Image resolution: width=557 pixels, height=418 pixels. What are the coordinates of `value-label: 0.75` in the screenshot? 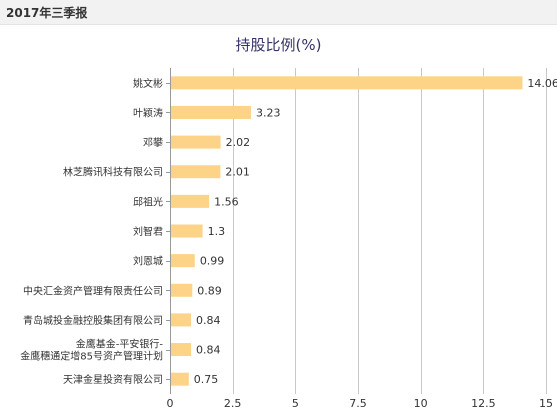 It's located at (206, 379).